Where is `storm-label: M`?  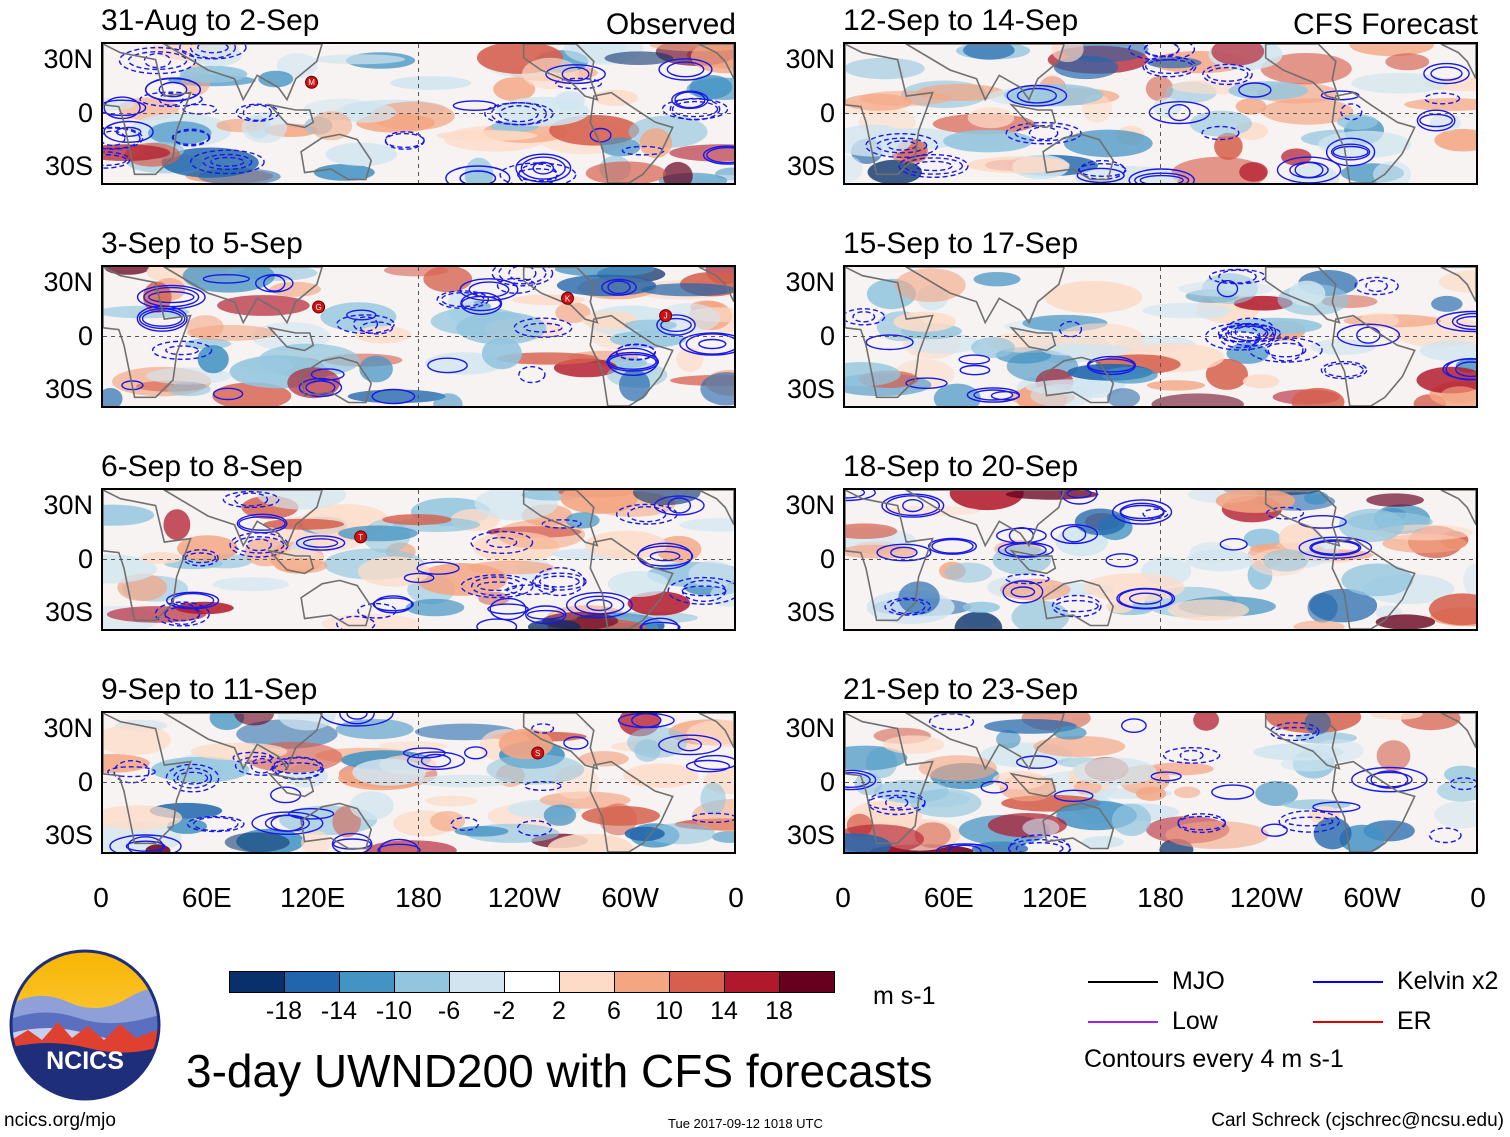
storm-label: M is located at coordinates (311, 82).